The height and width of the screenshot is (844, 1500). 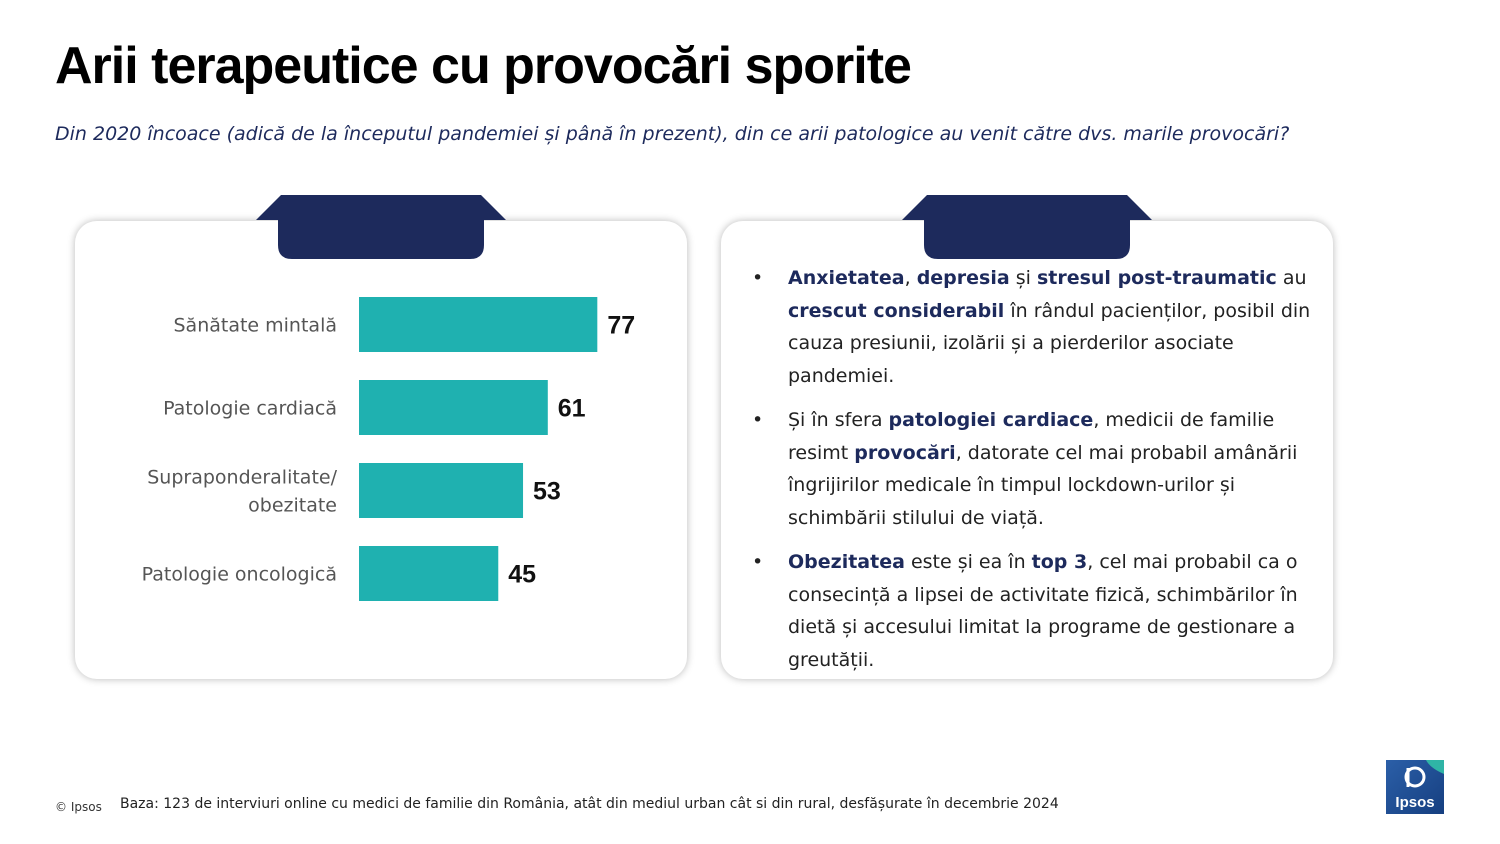 I want to click on emphasis-text: stresul post-traumatic, so click(x=1156, y=278).